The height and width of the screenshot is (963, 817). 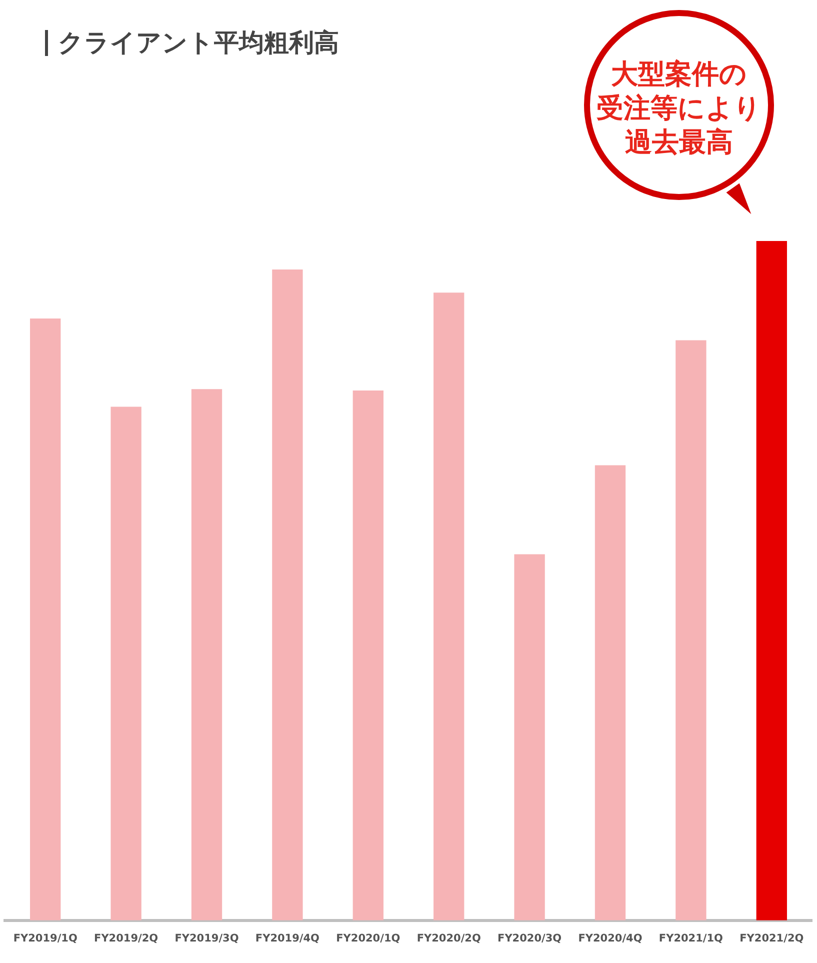 What do you see at coordinates (691, 938) in the screenshot?
I see `x-tick-label: FY2021/1Q` at bounding box center [691, 938].